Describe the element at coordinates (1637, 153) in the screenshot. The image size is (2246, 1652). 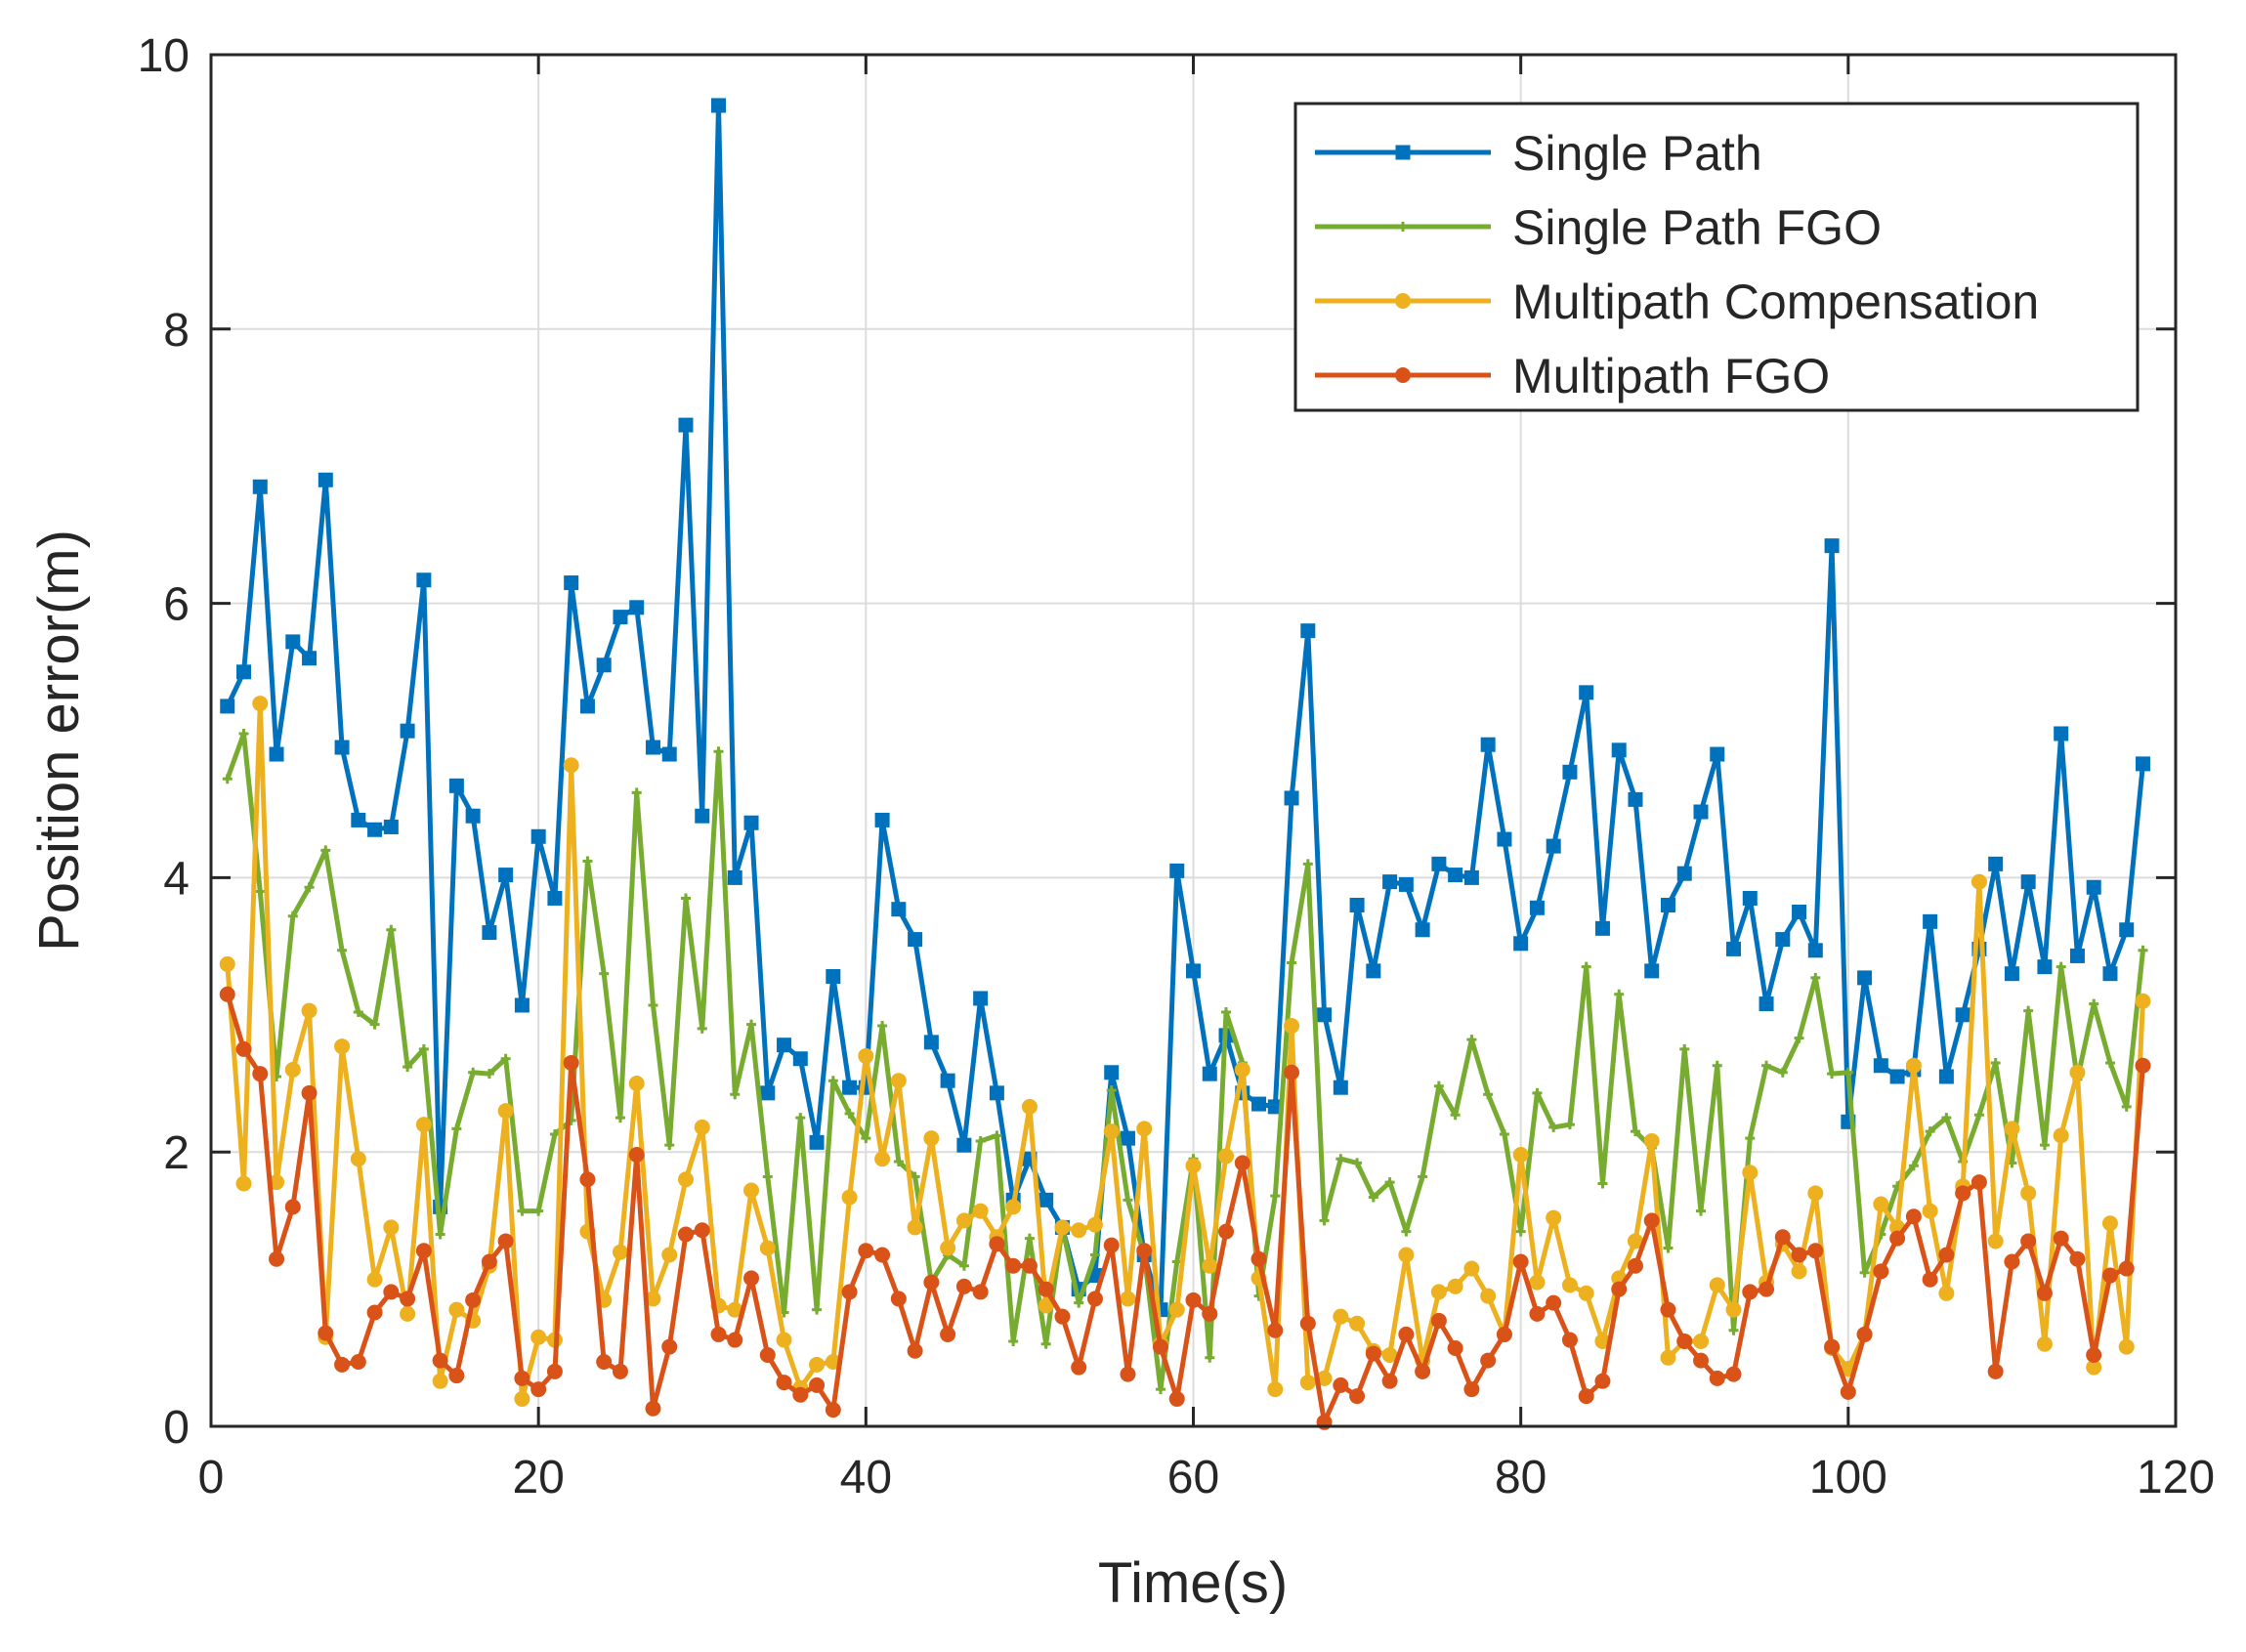
I see `legend-label: Single Path` at that location.